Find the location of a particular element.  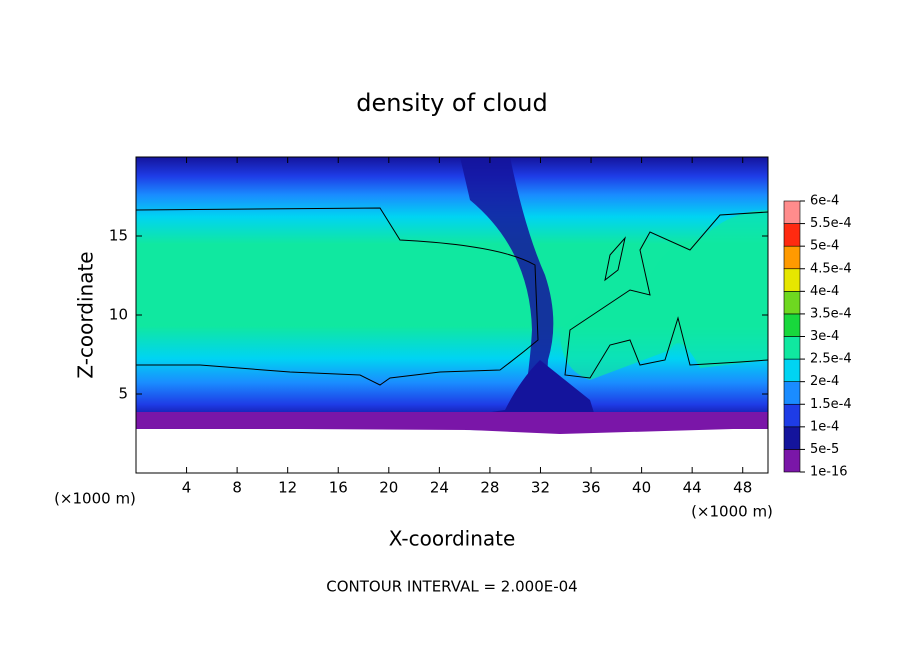

field-right-cell is located at coordinates (664, 295).